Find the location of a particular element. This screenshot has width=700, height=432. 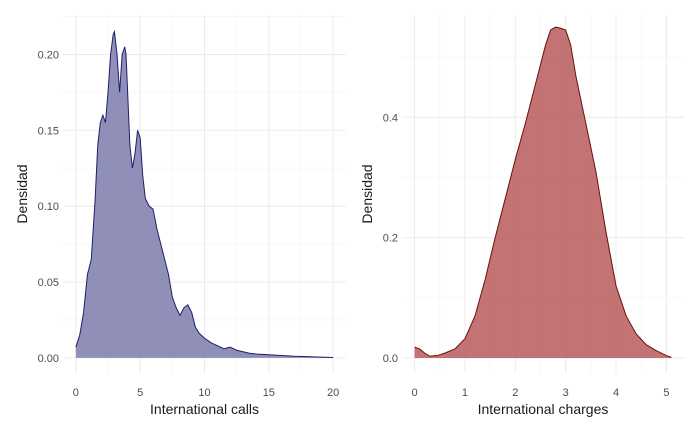

y-tick-label: 0.2 is located at coordinates (390, 239).